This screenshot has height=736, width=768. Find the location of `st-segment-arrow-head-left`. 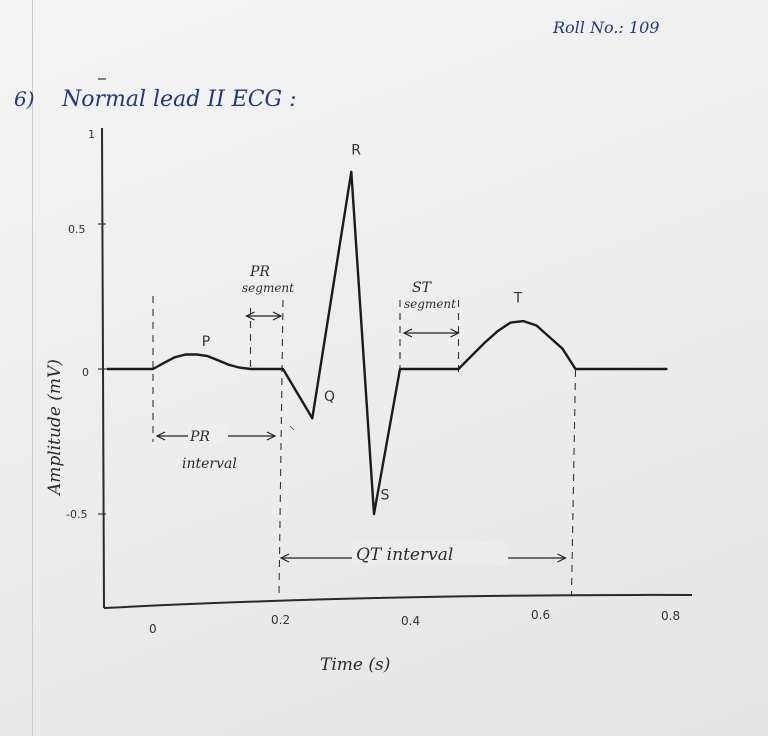

st-segment-arrow-head-left is located at coordinates (407, 333).